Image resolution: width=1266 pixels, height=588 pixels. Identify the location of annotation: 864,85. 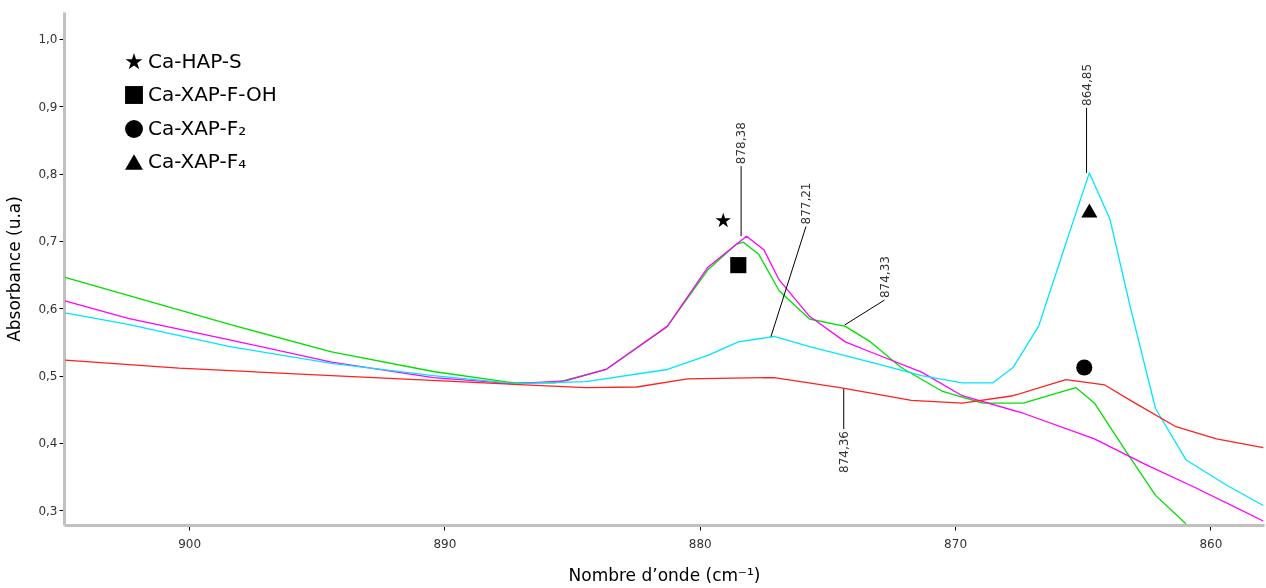
(1086, 84).